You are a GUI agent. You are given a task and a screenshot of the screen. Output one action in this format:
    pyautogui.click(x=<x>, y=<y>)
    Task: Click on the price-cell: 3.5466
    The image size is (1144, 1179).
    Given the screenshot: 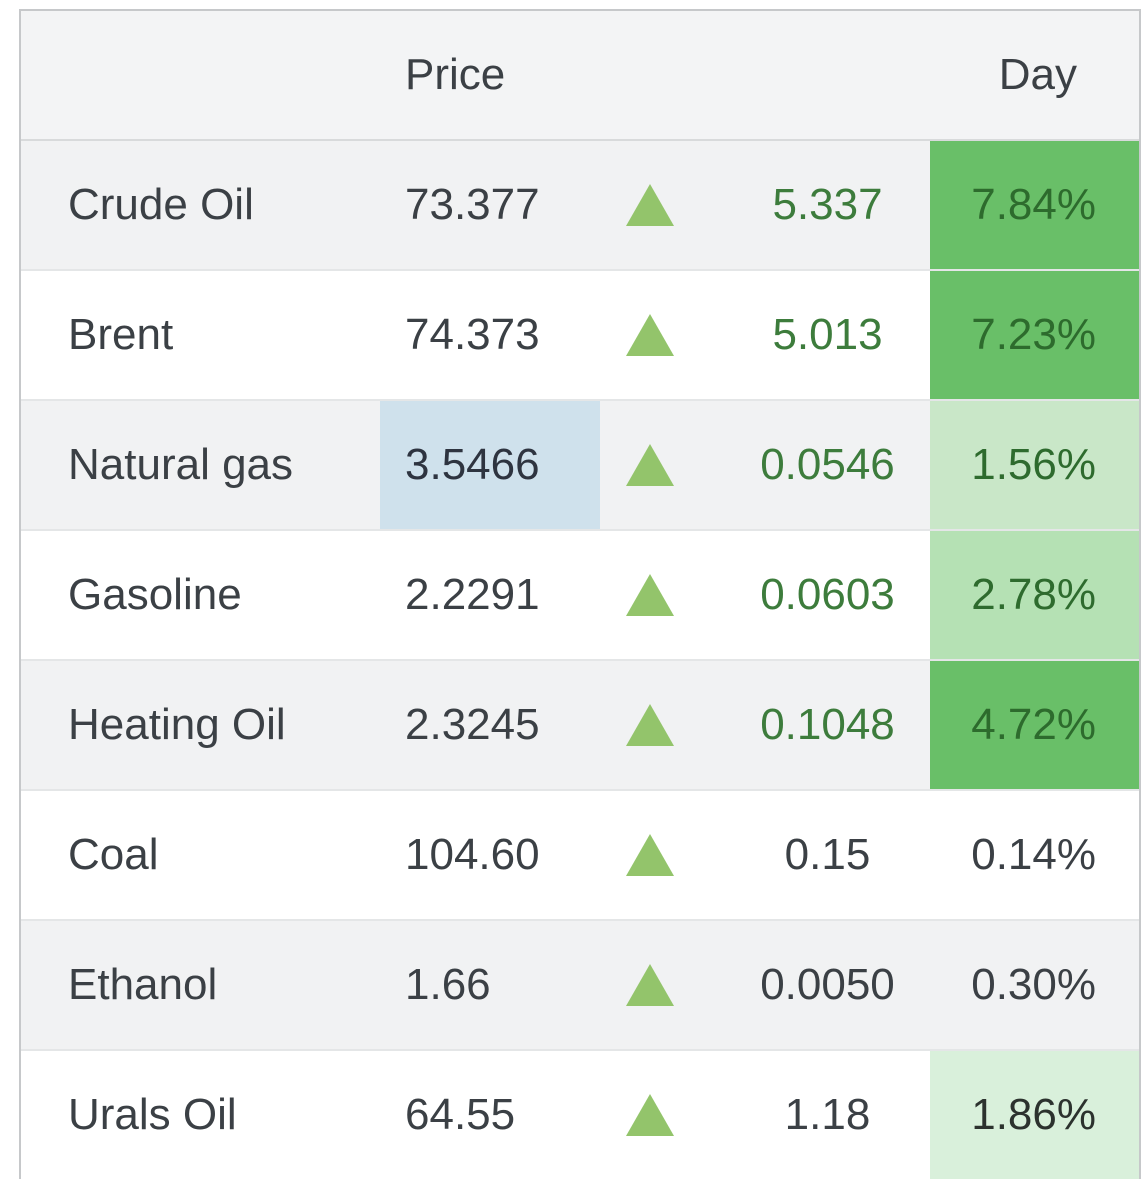 What is the action you would take?
    pyautogui.click(x=490, y=465)
    